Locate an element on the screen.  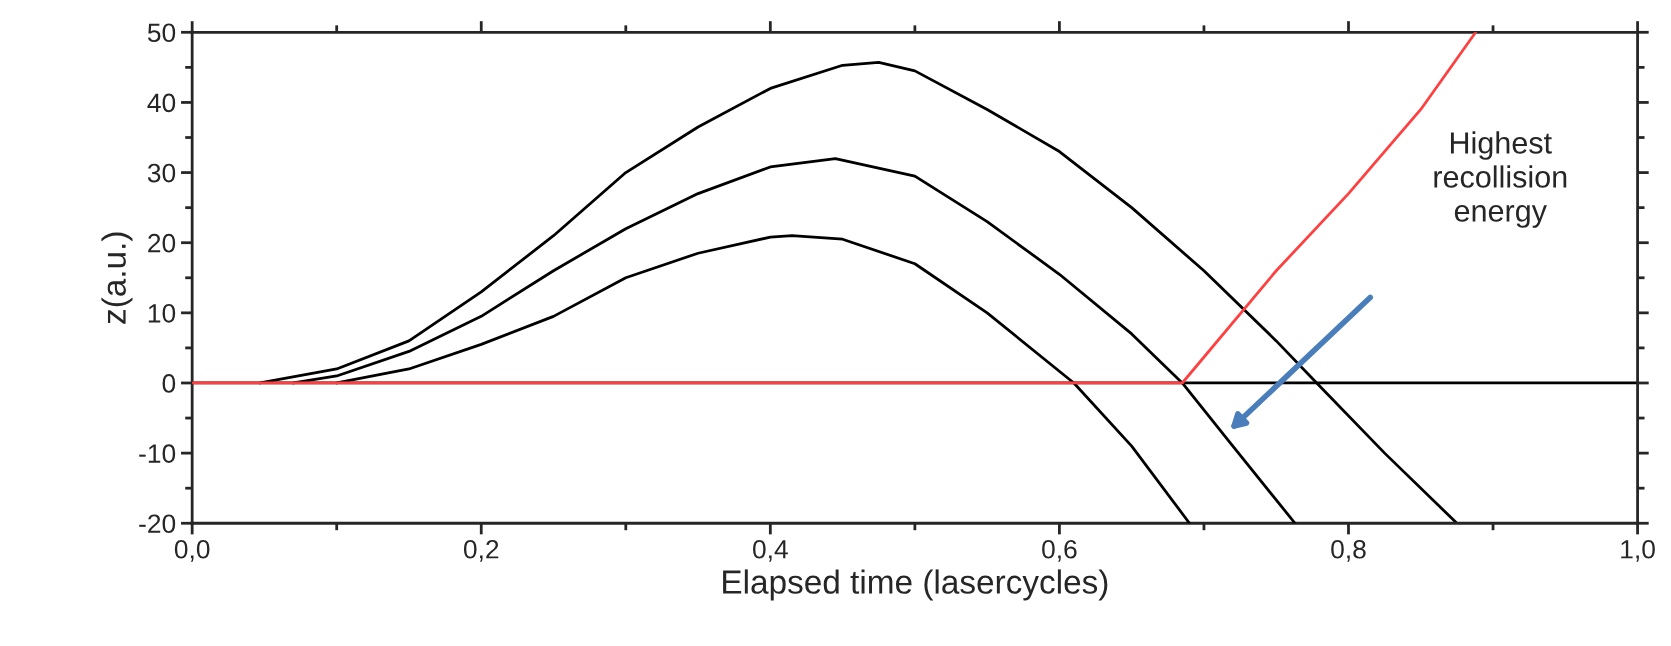
y-axis-title: z(a.u.) is located at coordinates (117, 278).